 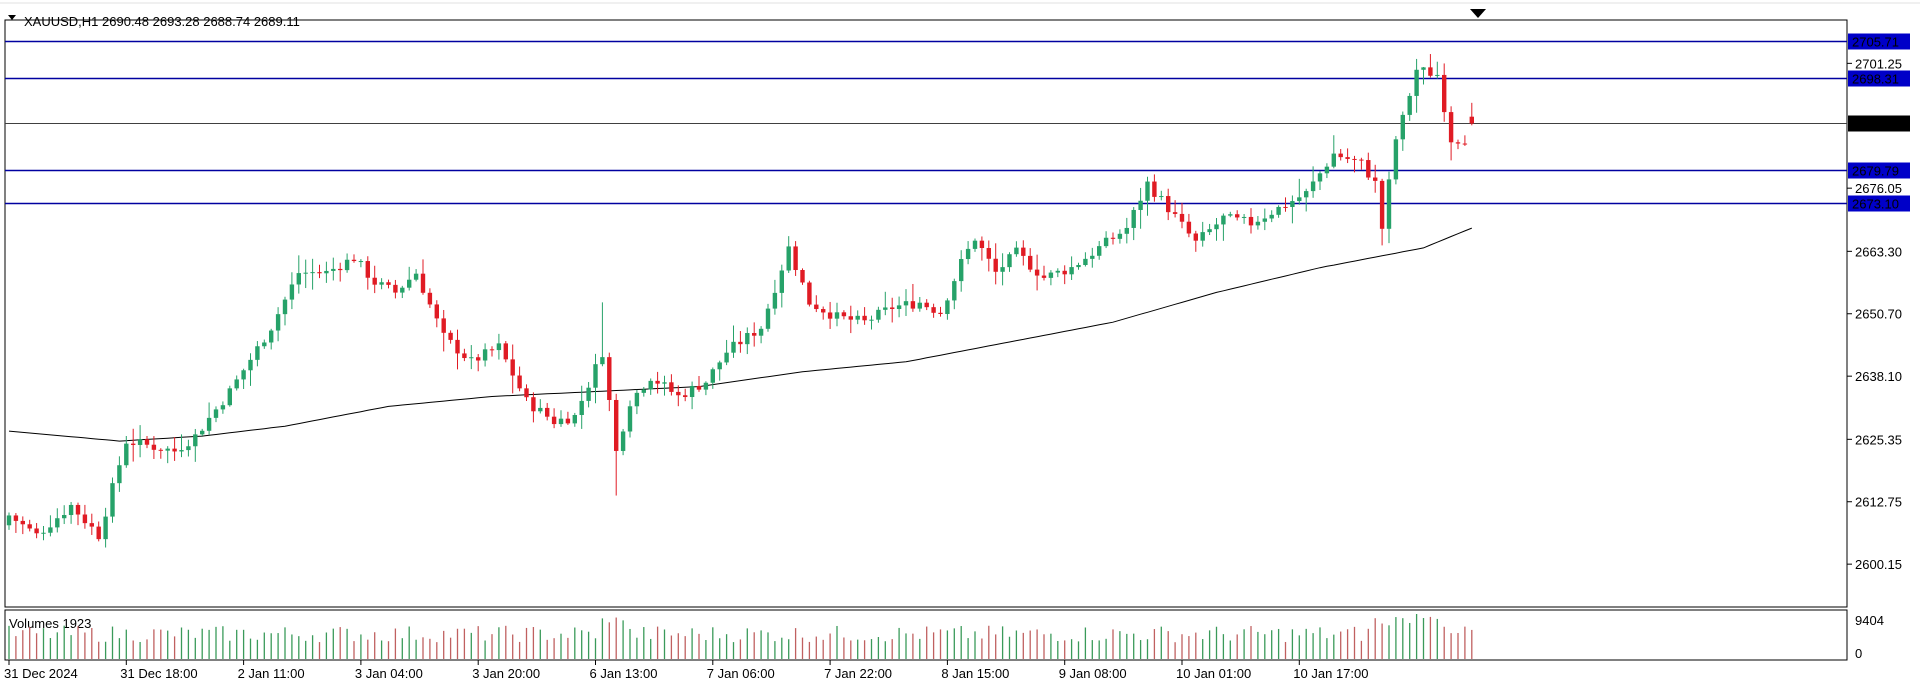 I want to click on time-tick-label: 6 Jan 13:00, so click(x=624, y=673).